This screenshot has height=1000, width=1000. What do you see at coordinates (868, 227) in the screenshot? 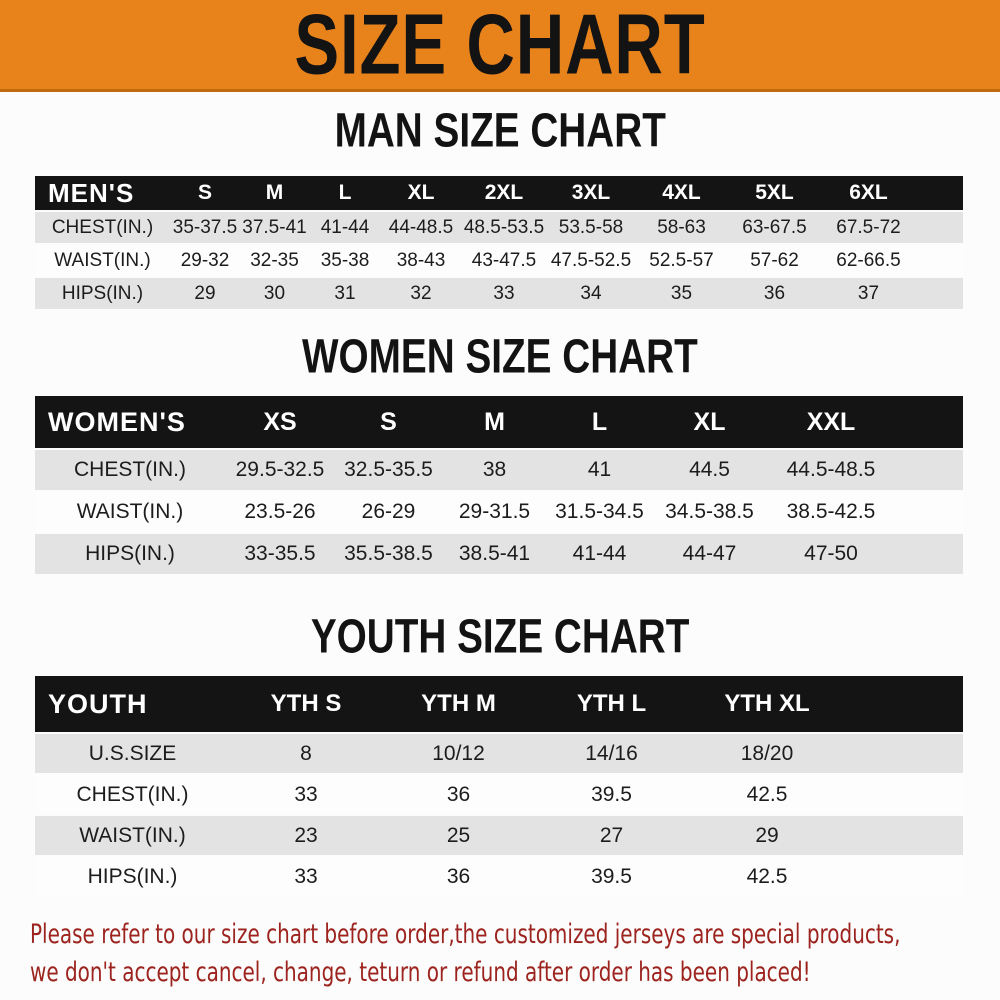
I see `value-cell: 67.5-72` at bounding box center [868, 227].